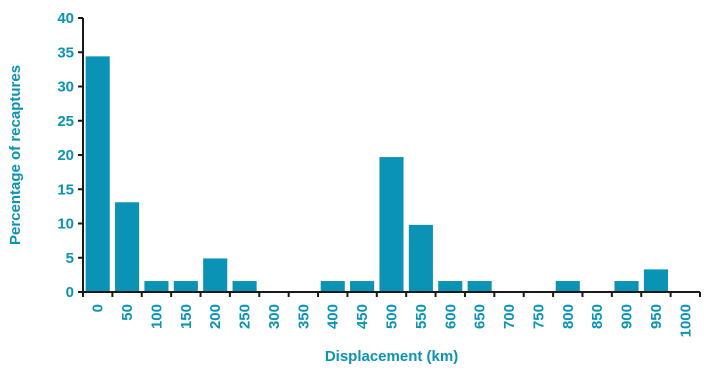 The width and height of the screenshot is (708, 374). Describe the element at coordinates (65, 121) in the screenshot. I see `y-tick-label: 25` at that location.